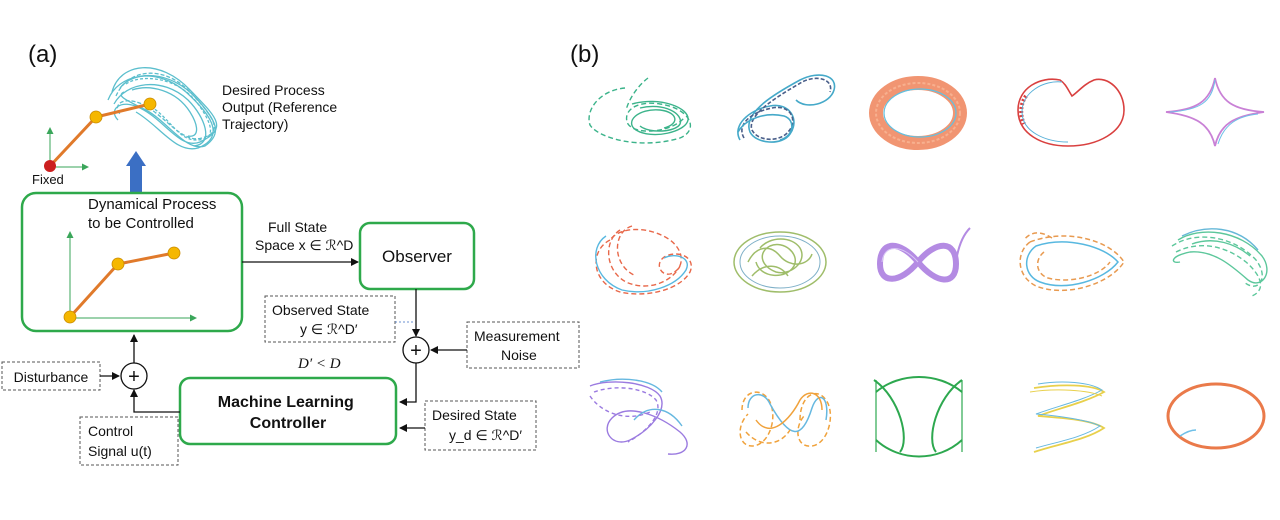  I want to click on trajectory-r2-c1, so click(643, 260).